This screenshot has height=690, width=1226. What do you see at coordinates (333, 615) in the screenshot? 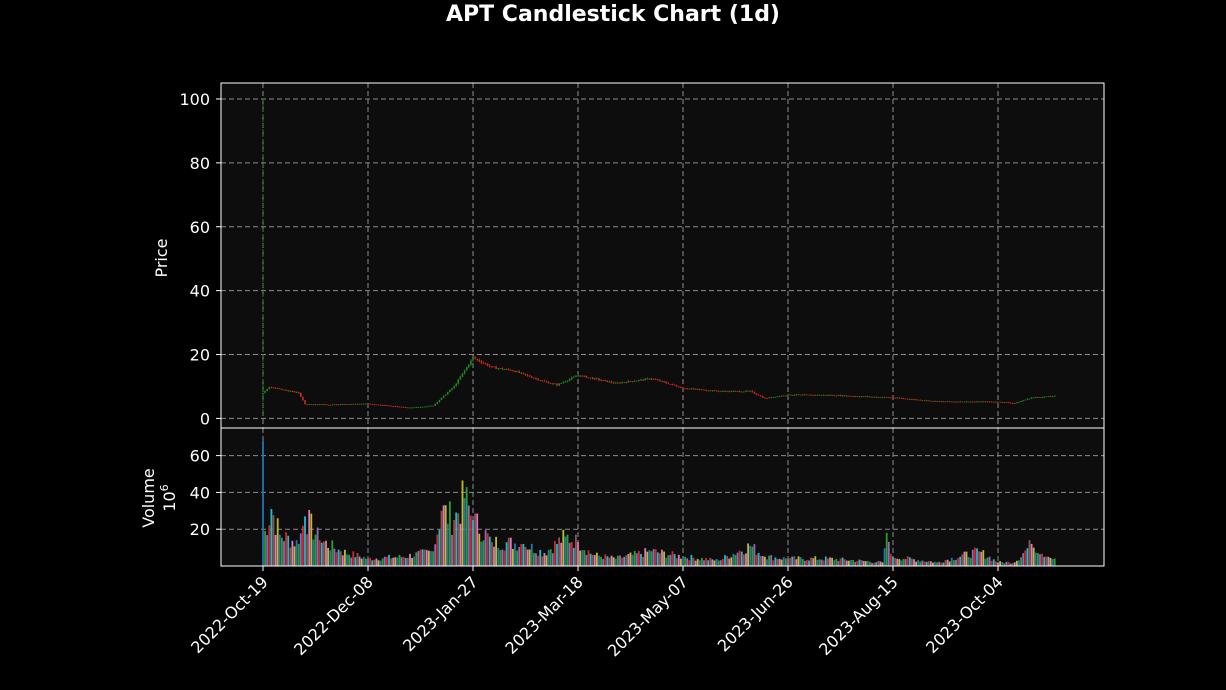
I see `x-tick-label: 2022-Dec-08` at bounding box center [333, 615].